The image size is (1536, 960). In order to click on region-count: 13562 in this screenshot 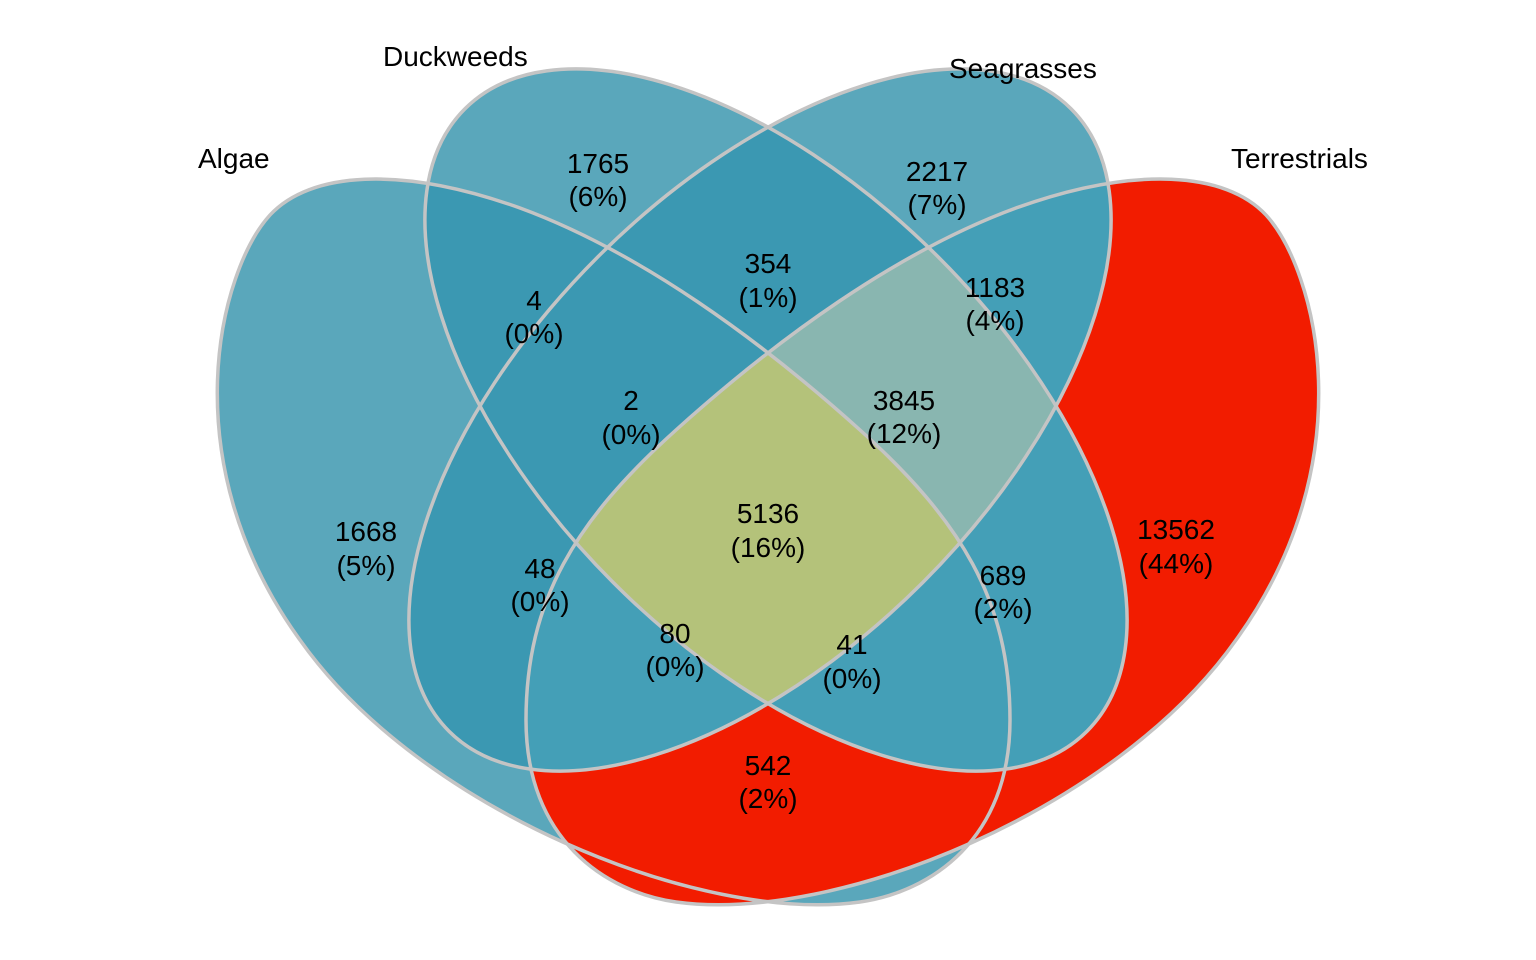, I will do `click(1176, 529)`.